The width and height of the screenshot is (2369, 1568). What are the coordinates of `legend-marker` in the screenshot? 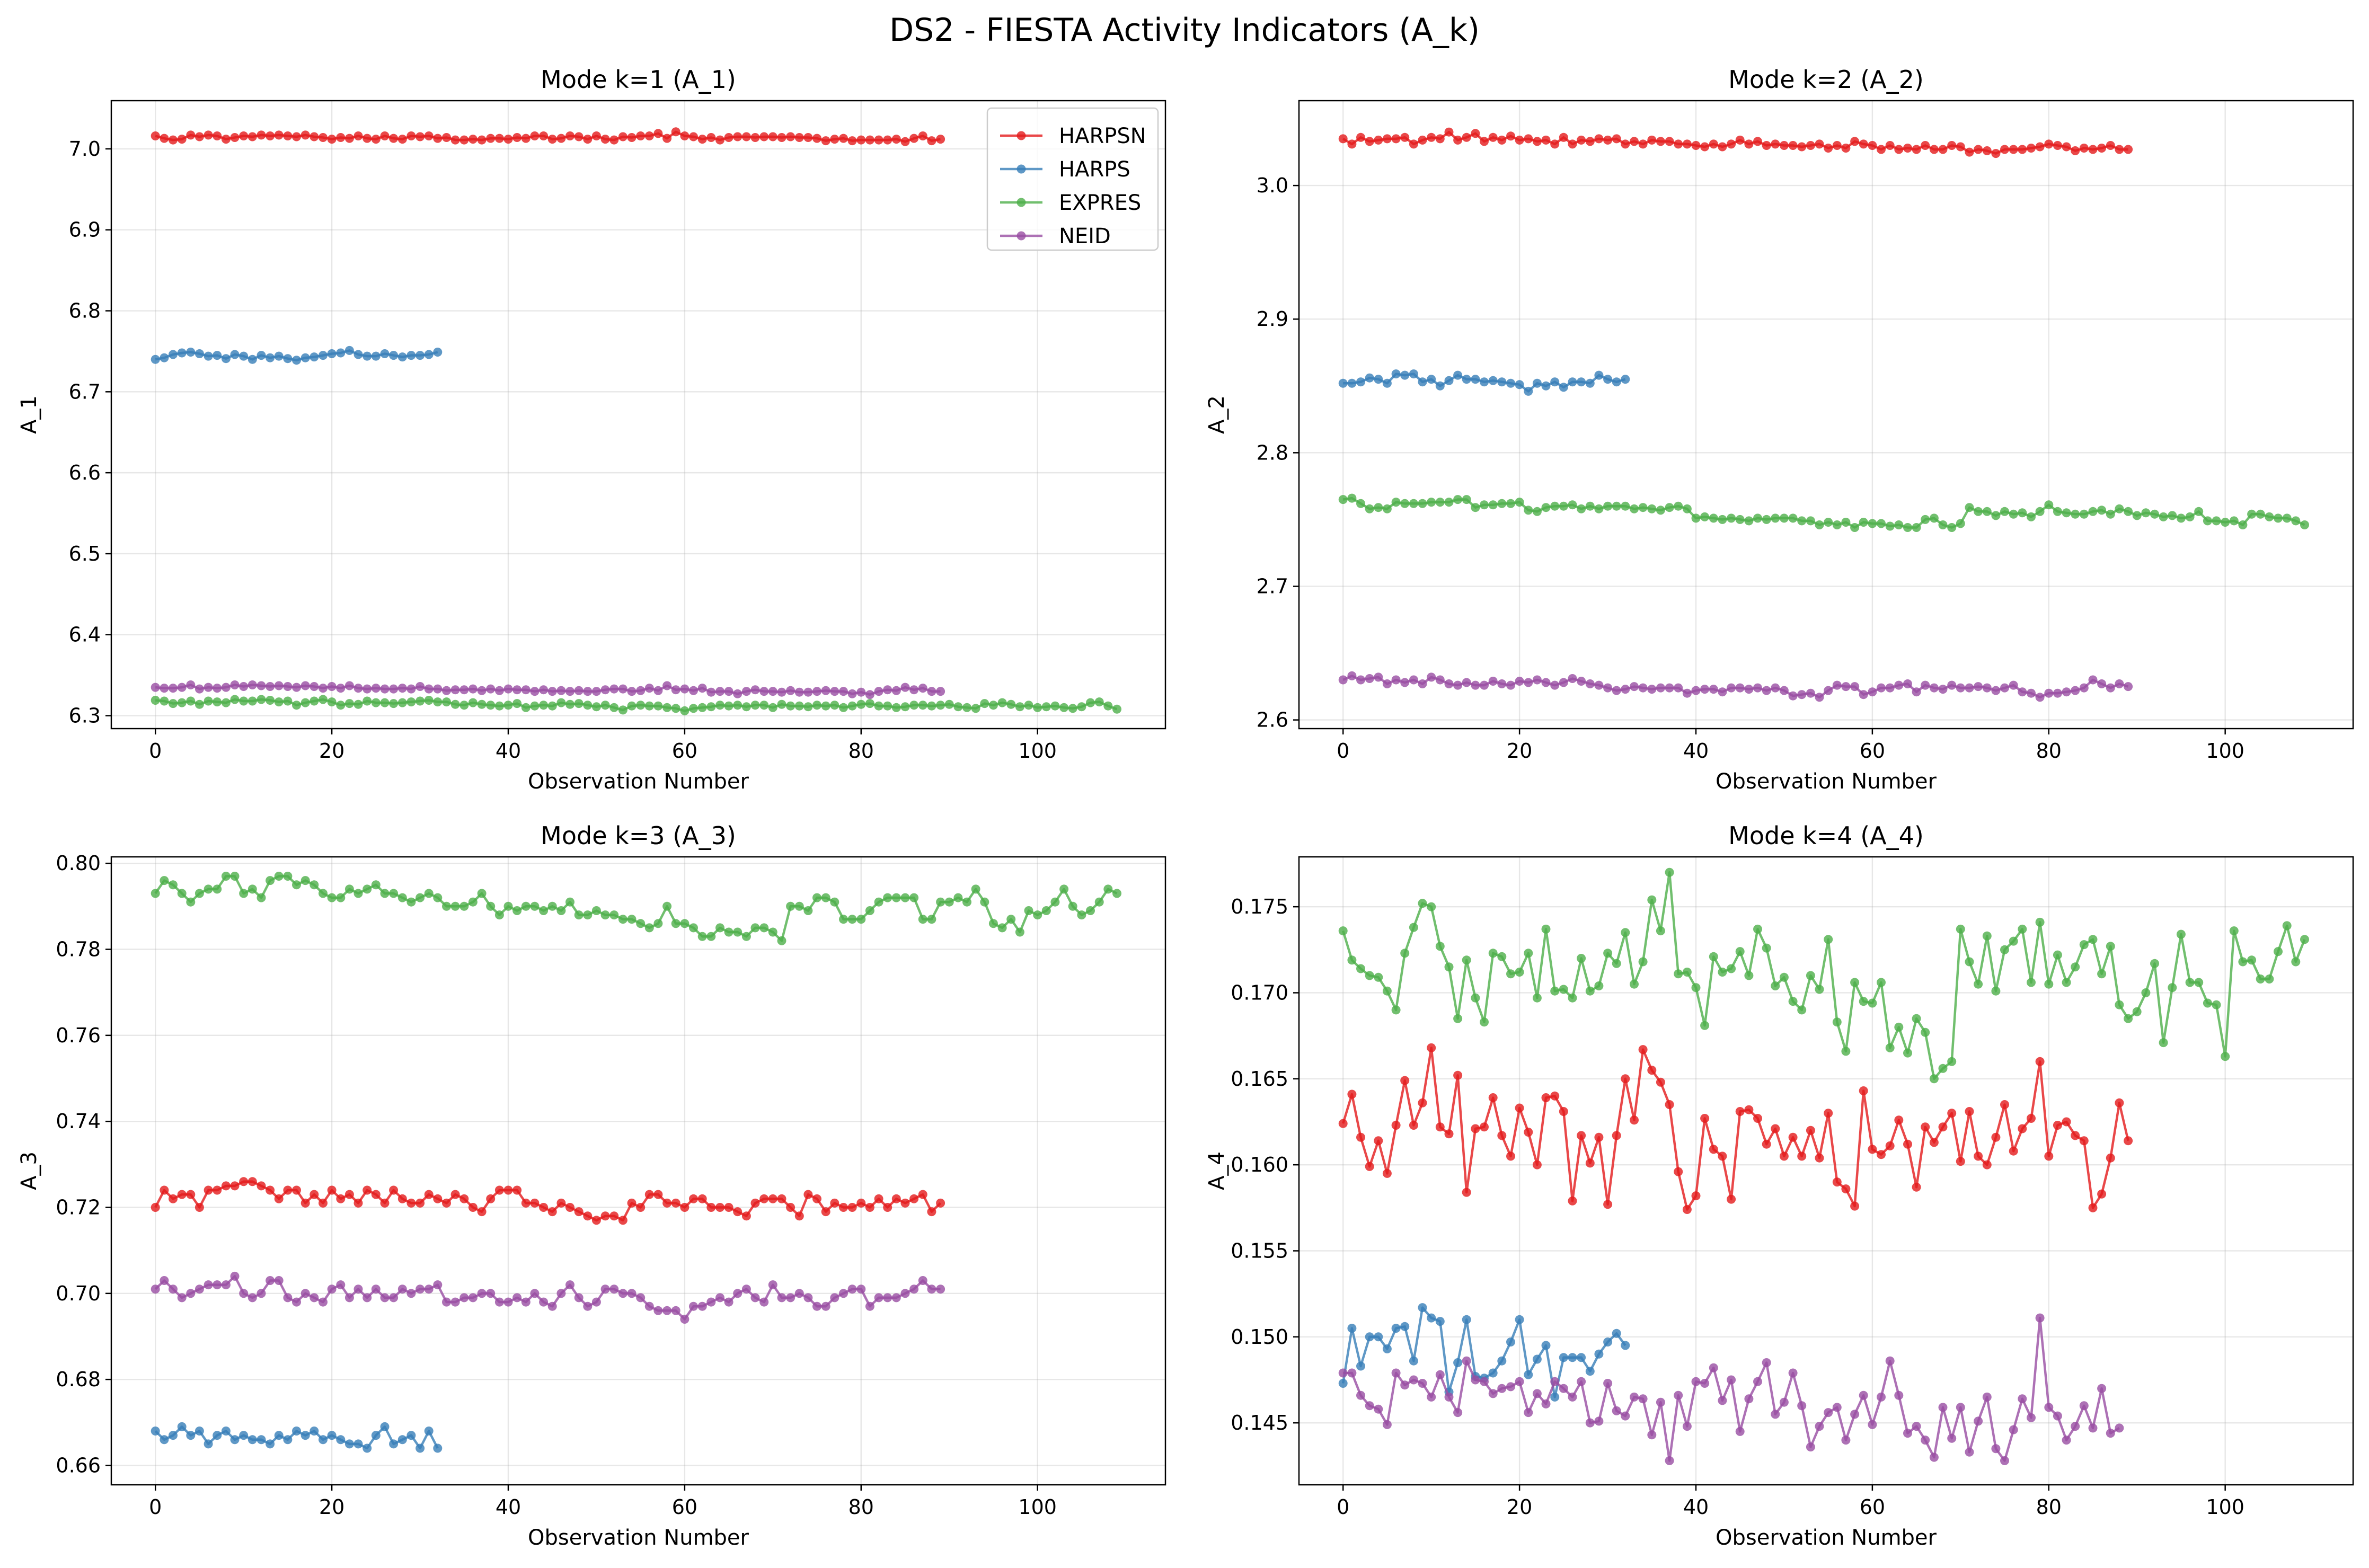 It's located at (1021, 202).